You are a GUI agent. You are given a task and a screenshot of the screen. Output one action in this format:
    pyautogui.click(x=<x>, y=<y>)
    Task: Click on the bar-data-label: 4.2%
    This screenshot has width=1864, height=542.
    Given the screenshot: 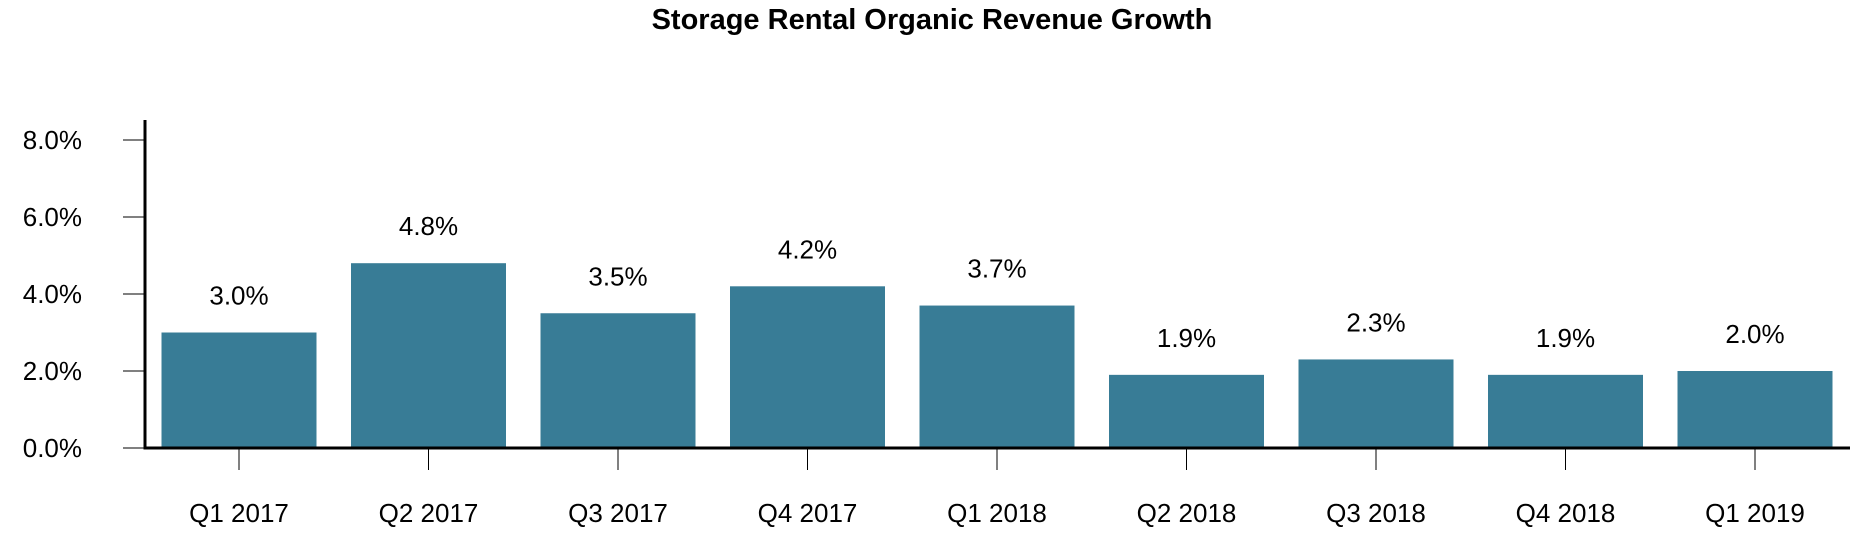 What is the action you would take?
    pyautogui.click(x=807, y=249)
    